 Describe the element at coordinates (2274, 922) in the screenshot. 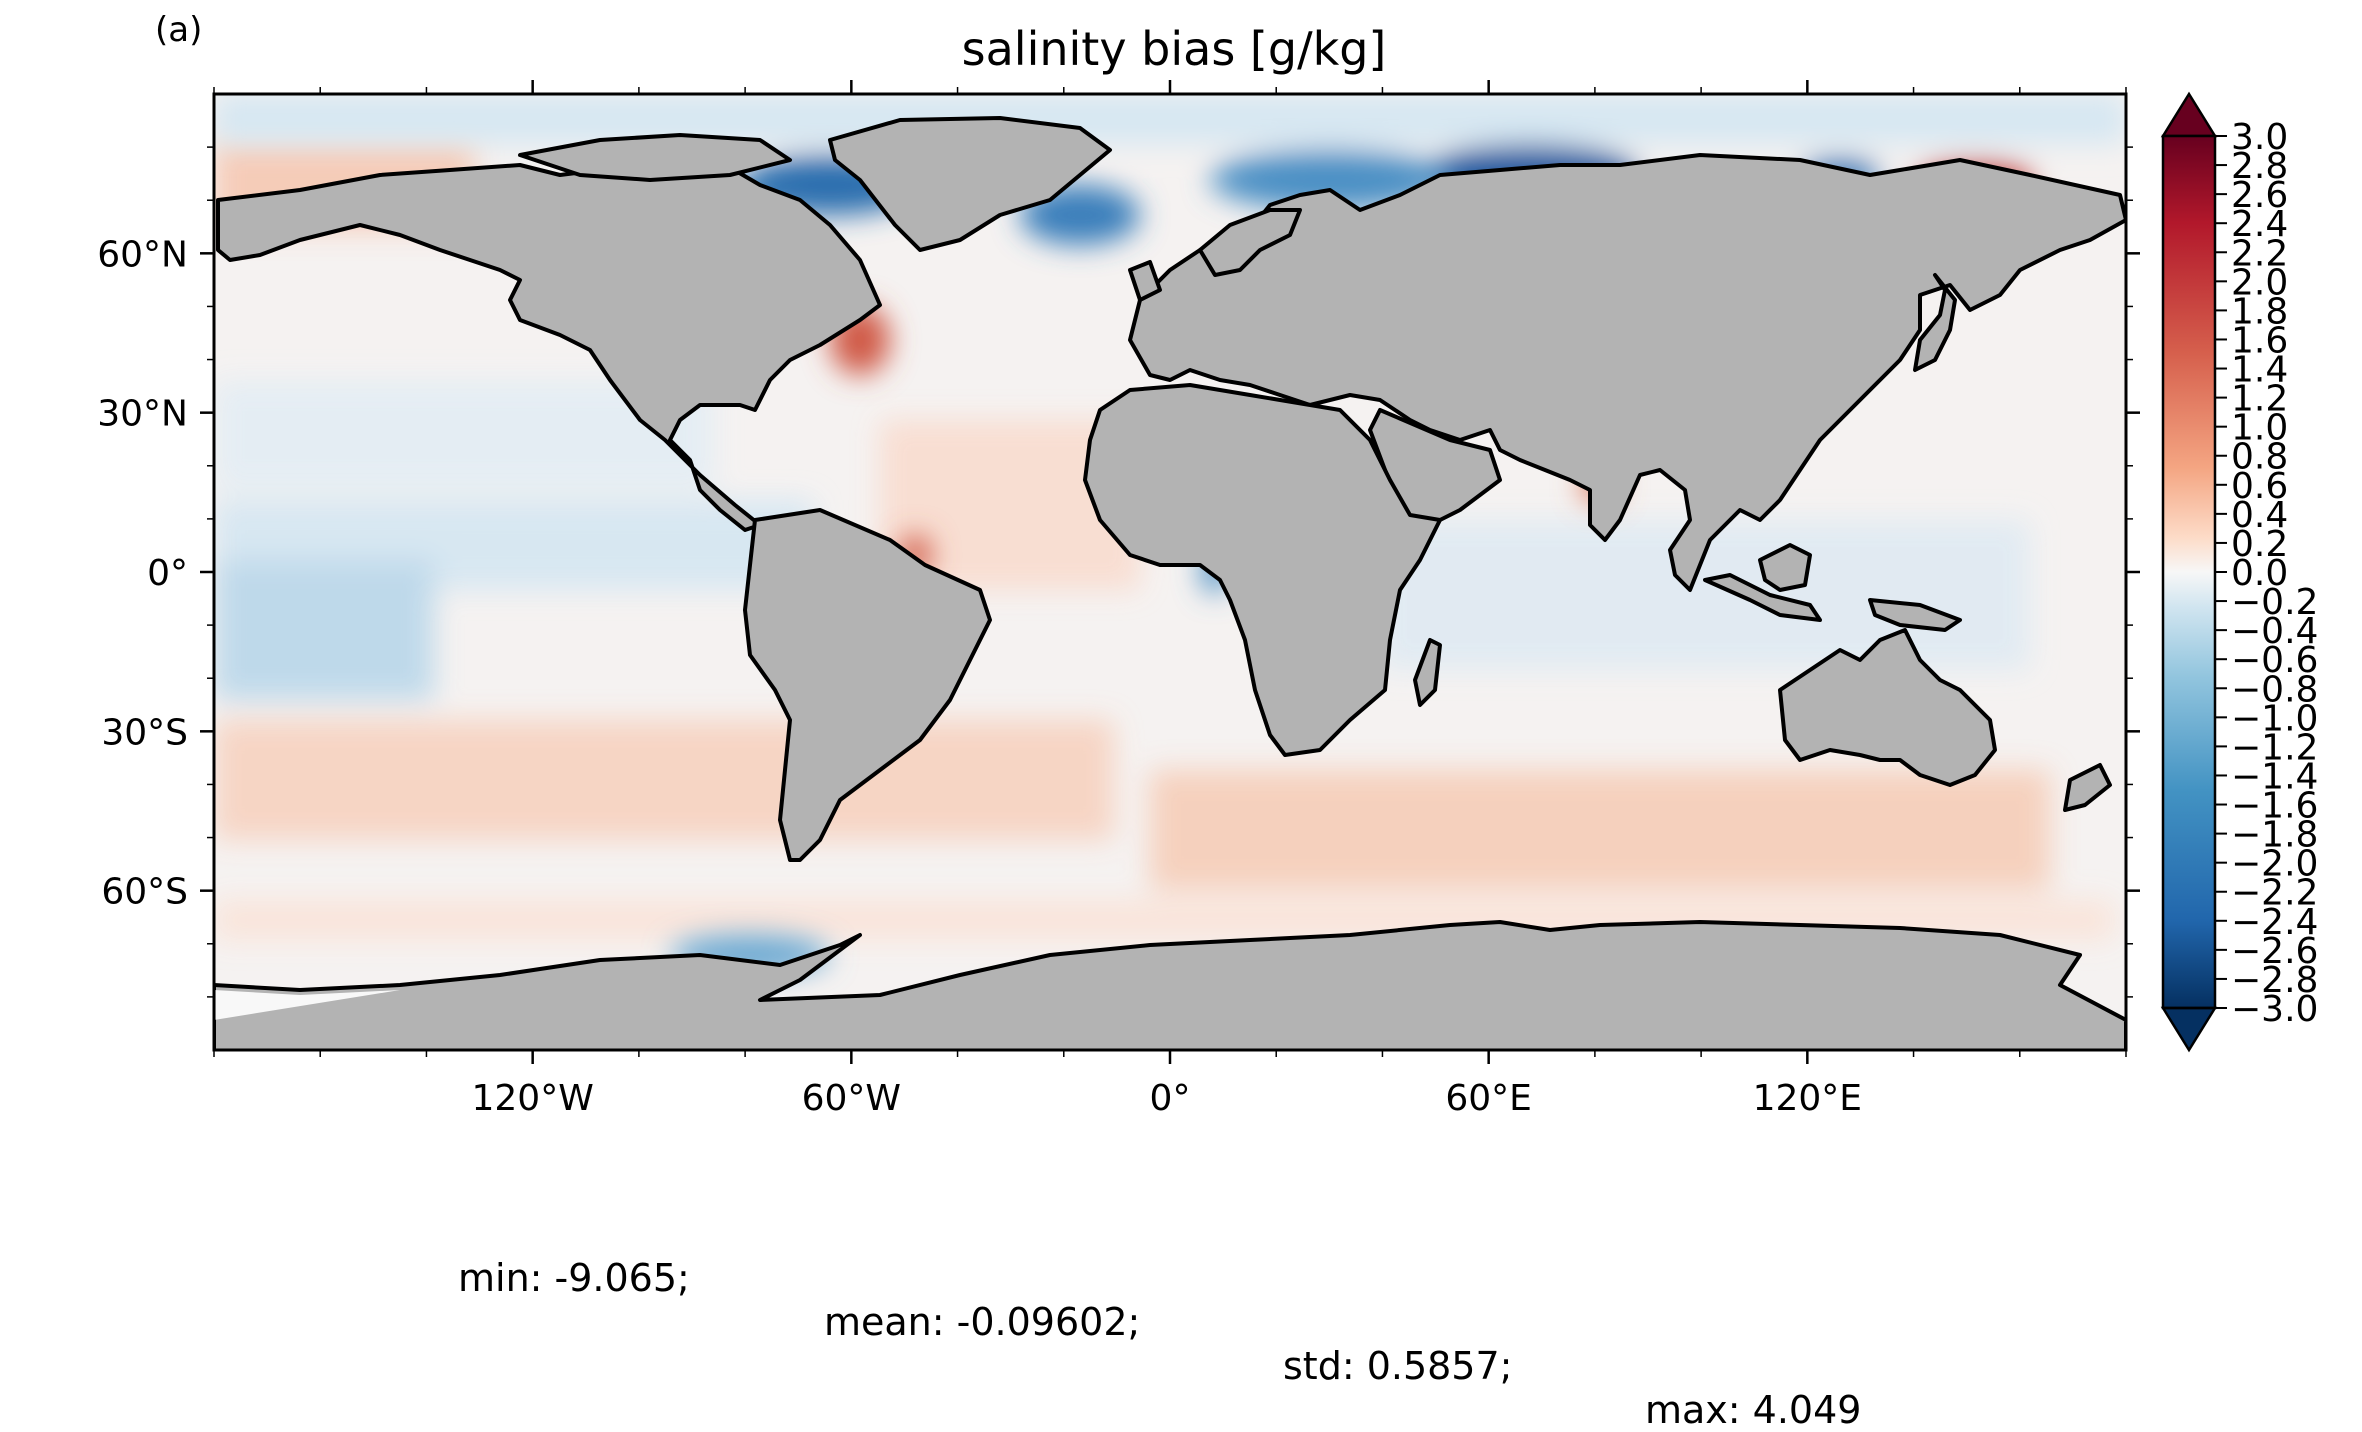

I see `colorbar-tick-label: −2.4` at that location.